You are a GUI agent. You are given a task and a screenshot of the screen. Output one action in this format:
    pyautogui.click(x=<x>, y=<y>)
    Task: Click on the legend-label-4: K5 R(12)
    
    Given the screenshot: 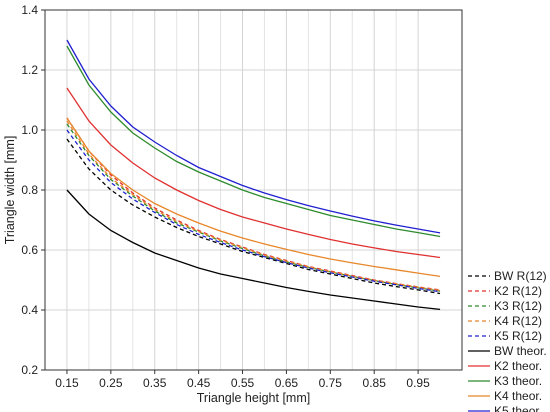 What is the action you would take?
    pyautogui.click(x=518, y=336)
    